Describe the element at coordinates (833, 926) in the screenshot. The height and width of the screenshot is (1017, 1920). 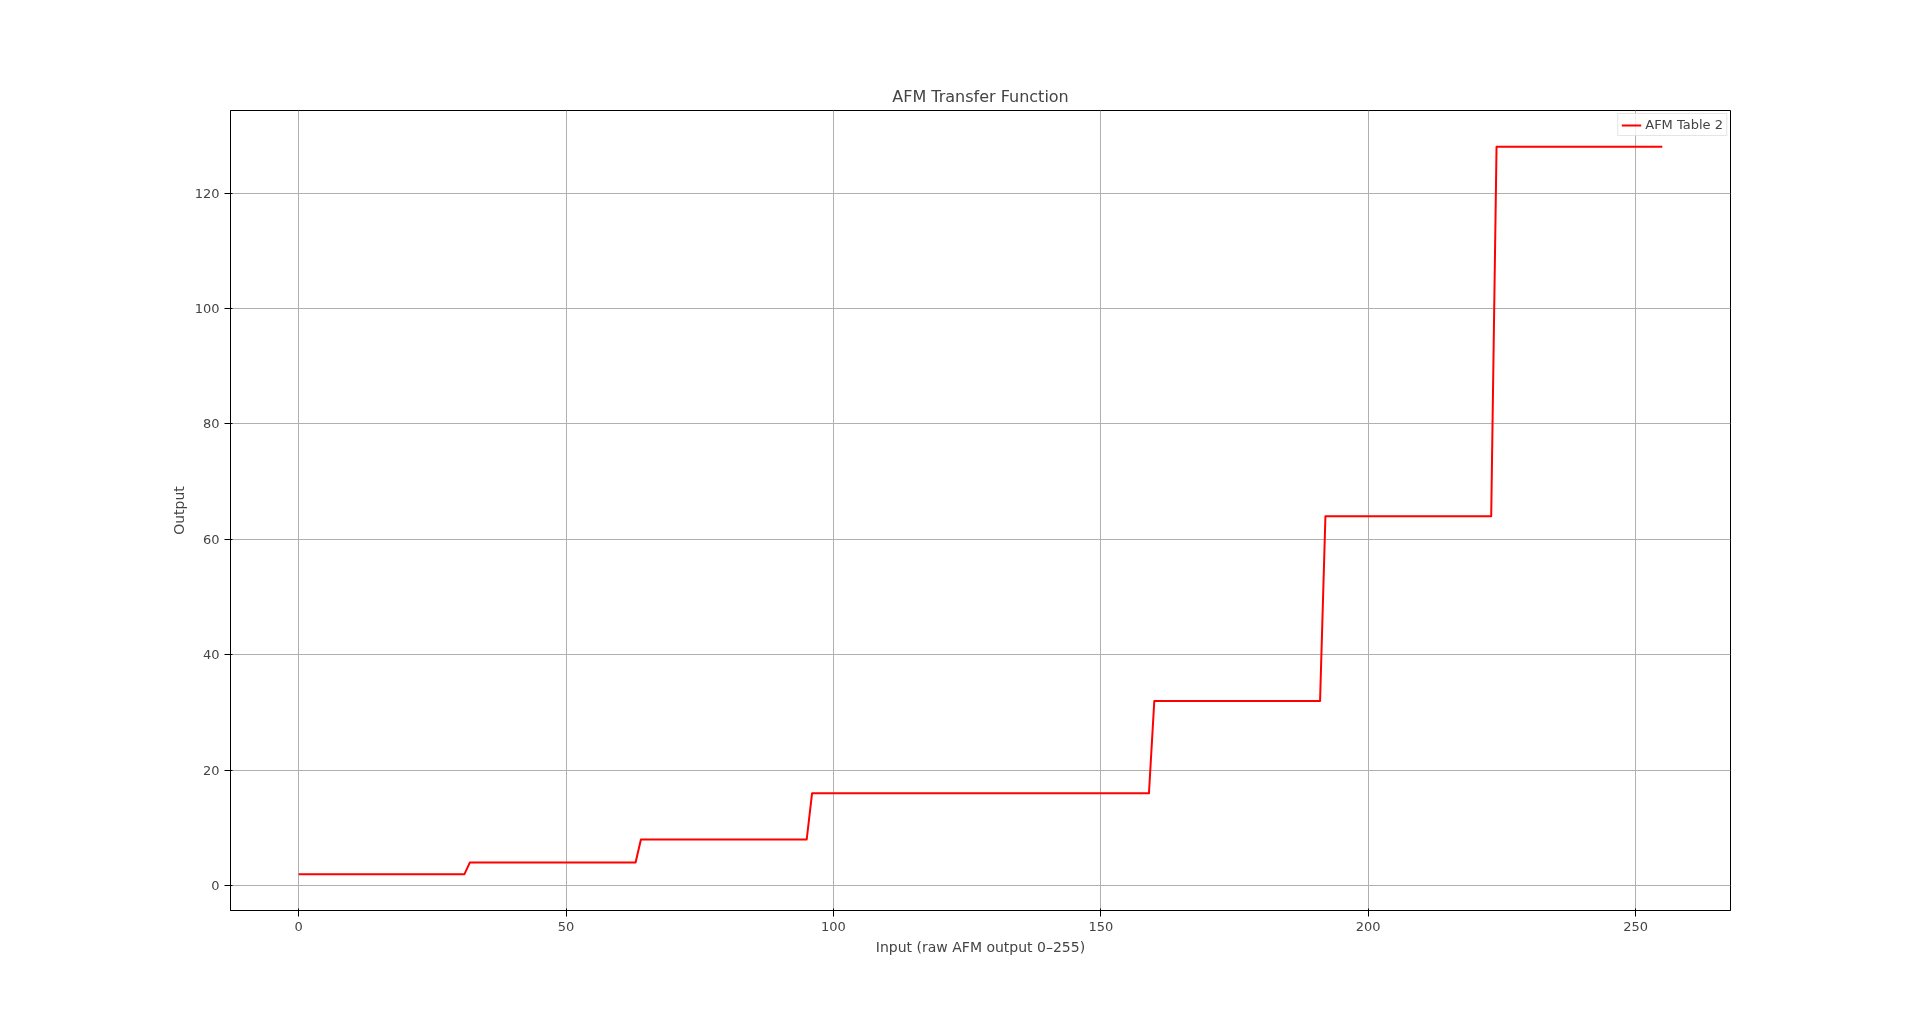
I see `x-tick-label: 100` at that location.